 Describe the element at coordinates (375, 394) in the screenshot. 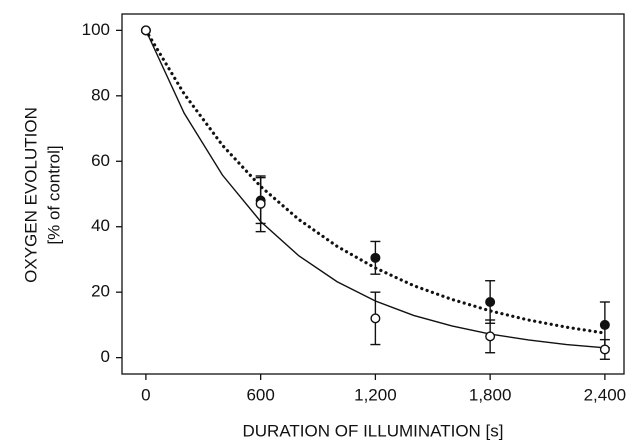

I see `x-tick-label: 1,200` at that location.